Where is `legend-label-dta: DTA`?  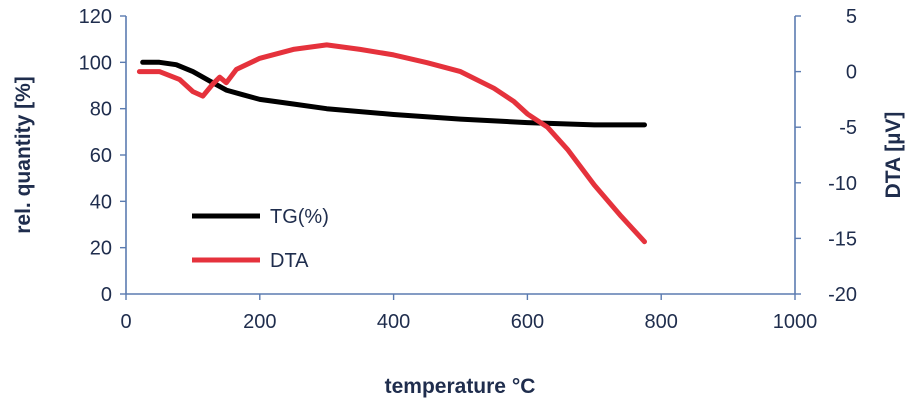
legend-label-dta: DTA is located at coordinates (289, 261).